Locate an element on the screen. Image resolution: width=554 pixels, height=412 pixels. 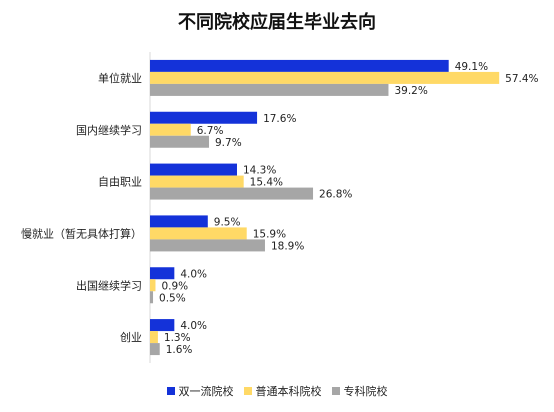
category-label-0: 单位就业 is located at coordinates (120, 78).